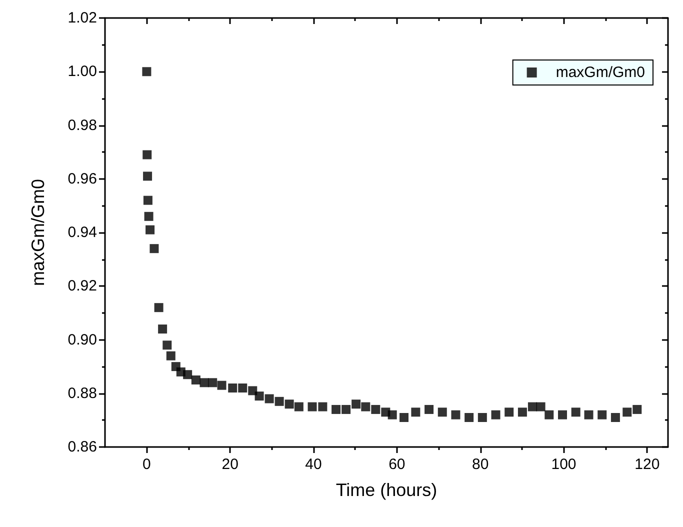 The image size is (683, 527). I want to click on y-tick-label: 0.92, so click(82, 286).